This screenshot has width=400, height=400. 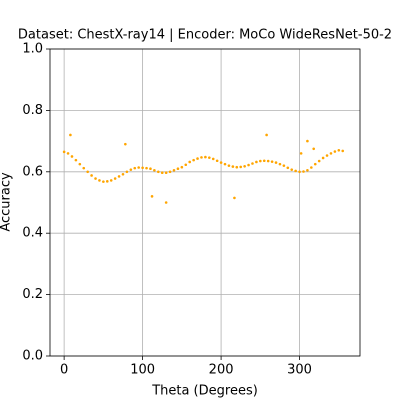 What do you see at coordinates (64, 370) in the screenshot?
I see `x-tick-label: 0` at bounding box center [64, 370].